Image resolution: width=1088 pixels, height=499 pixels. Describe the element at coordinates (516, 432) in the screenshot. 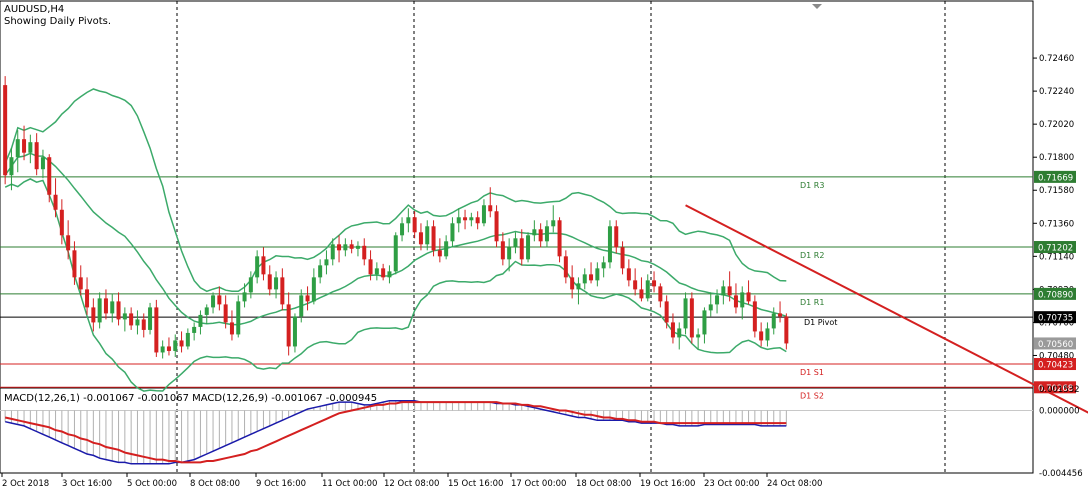

I see `macd-panel` at that location.